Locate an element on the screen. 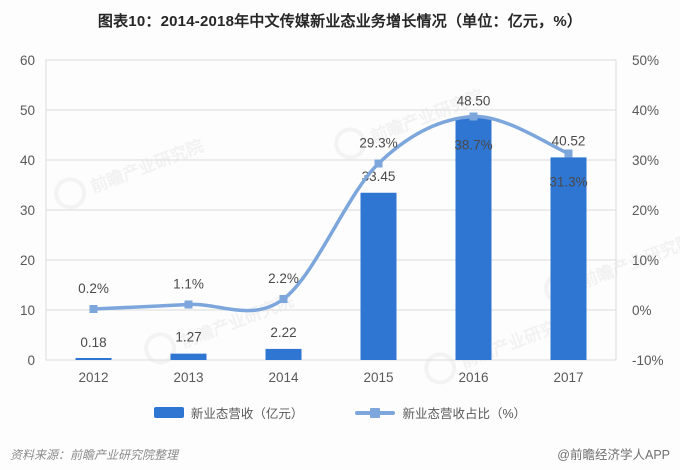 This screenshot has width=680, height=470. y-axis-tick-left: 60 is located at coordinates (27, 60).